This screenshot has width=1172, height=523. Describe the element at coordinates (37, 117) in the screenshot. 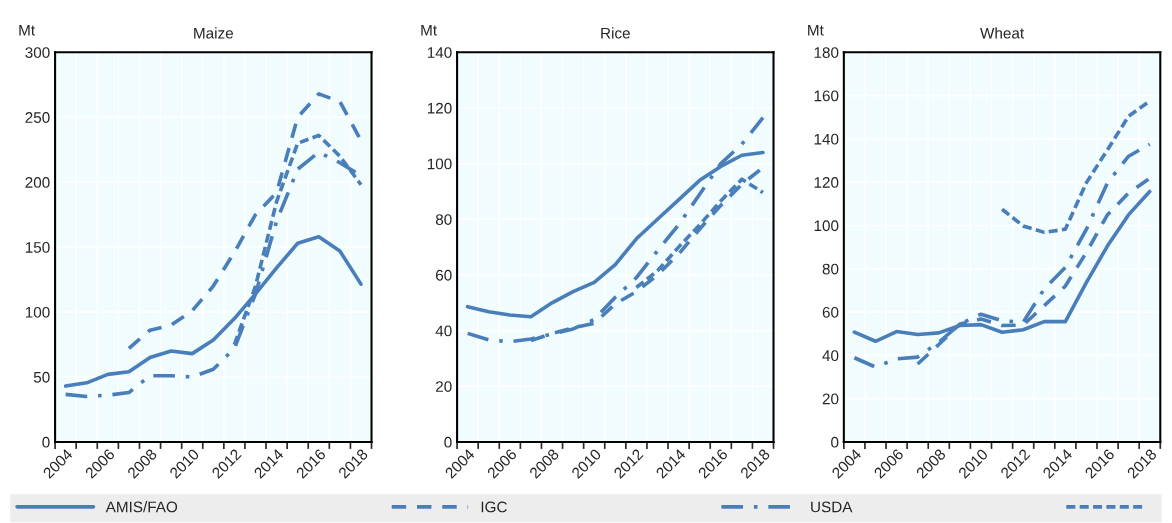

I see `y-tick-label: 250` at that location.